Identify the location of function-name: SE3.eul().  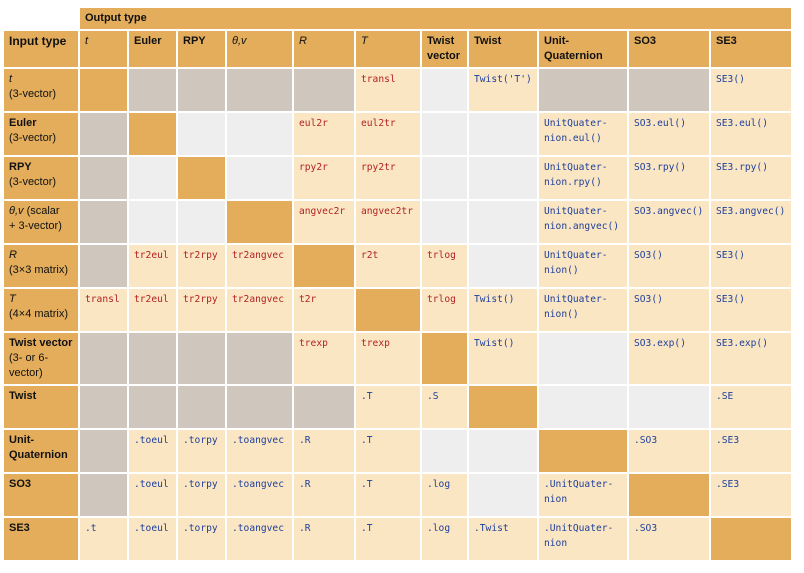
(742, 123).